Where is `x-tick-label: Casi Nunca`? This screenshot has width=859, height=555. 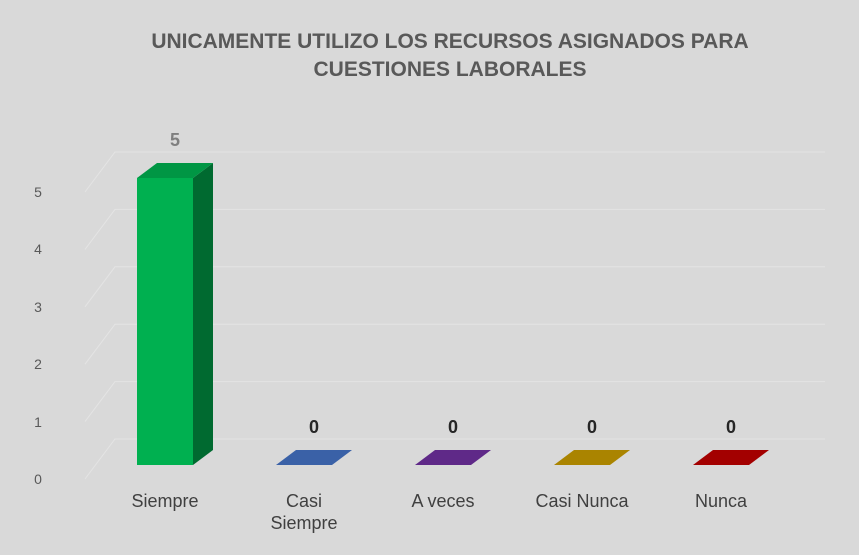
x-tick-label: Casi Nunca is located at coordinates (582, 501).